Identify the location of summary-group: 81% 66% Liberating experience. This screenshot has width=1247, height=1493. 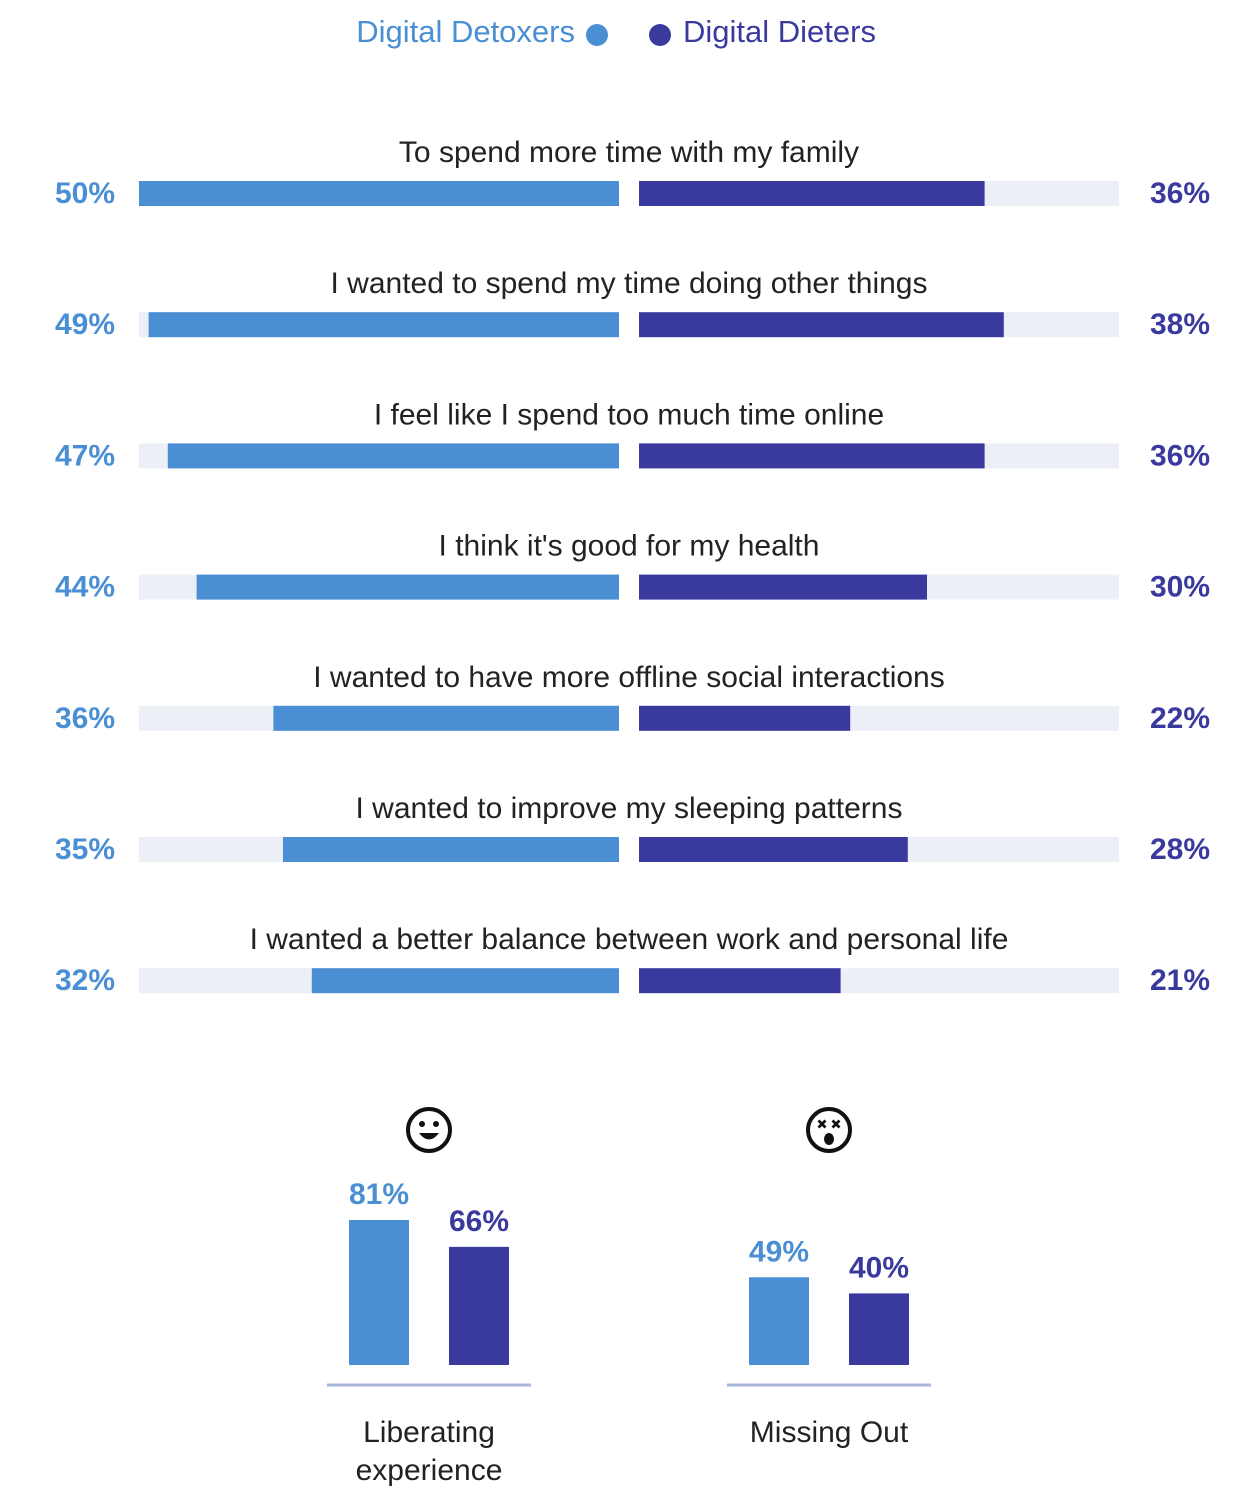
(429, 1297).